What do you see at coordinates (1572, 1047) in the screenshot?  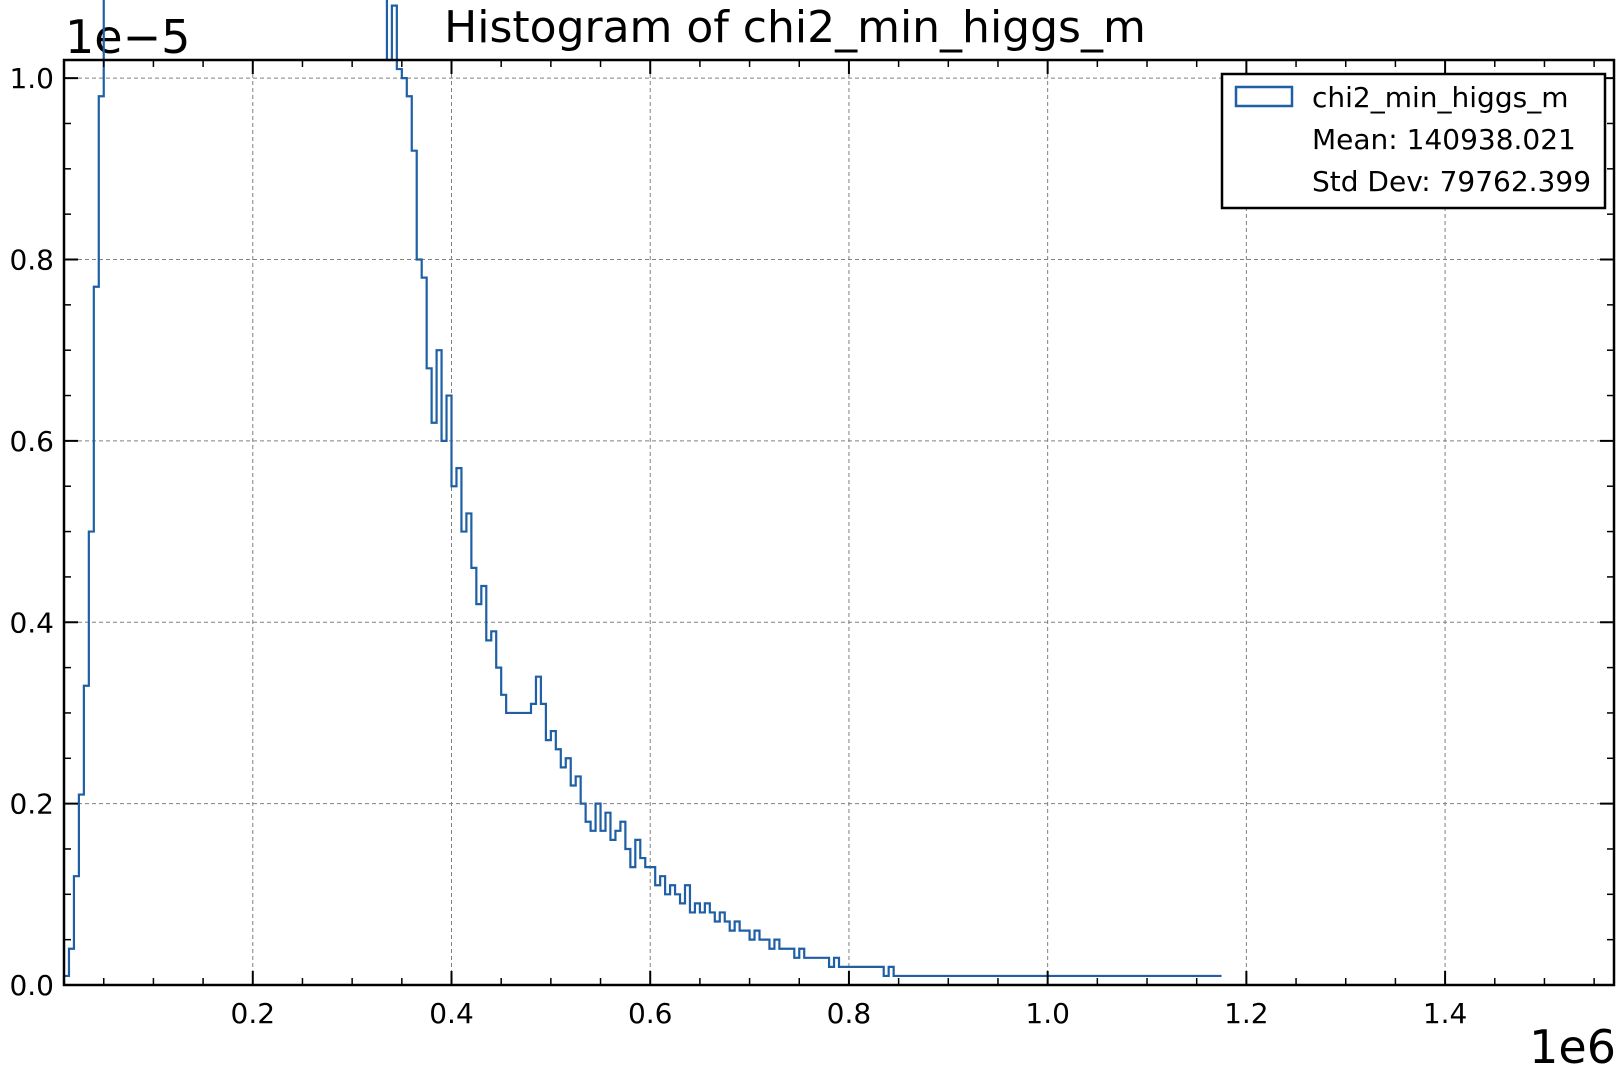 I see `x-offset-label: 1e6` at bounding box center [1572, 1047].